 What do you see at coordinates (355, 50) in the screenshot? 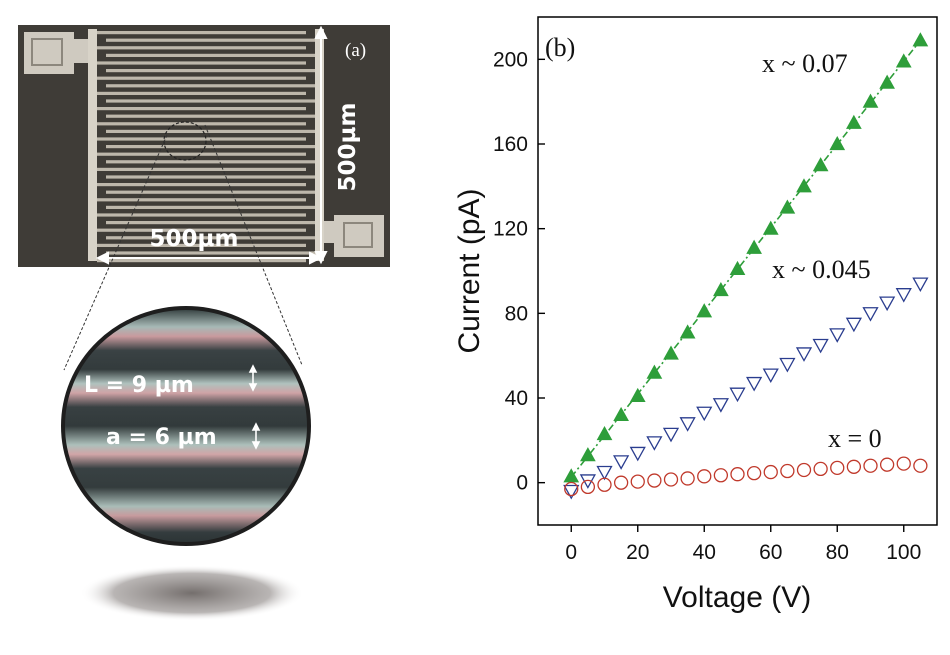
I see `panel-a-label: (a)` at bounding box center [355, 50].